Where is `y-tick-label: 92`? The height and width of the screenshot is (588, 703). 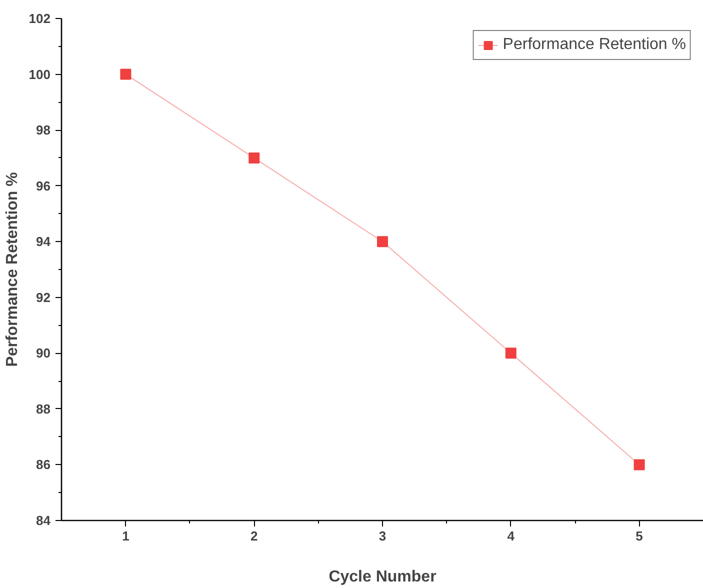 y-tick-label: 92 is located at coordinates (43, 297).